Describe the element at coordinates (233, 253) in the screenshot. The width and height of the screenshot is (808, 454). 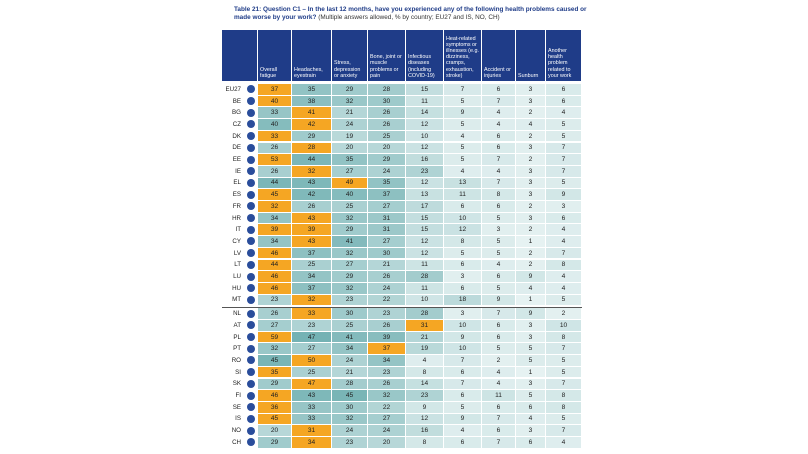
I see `country-code: LV` at that location.